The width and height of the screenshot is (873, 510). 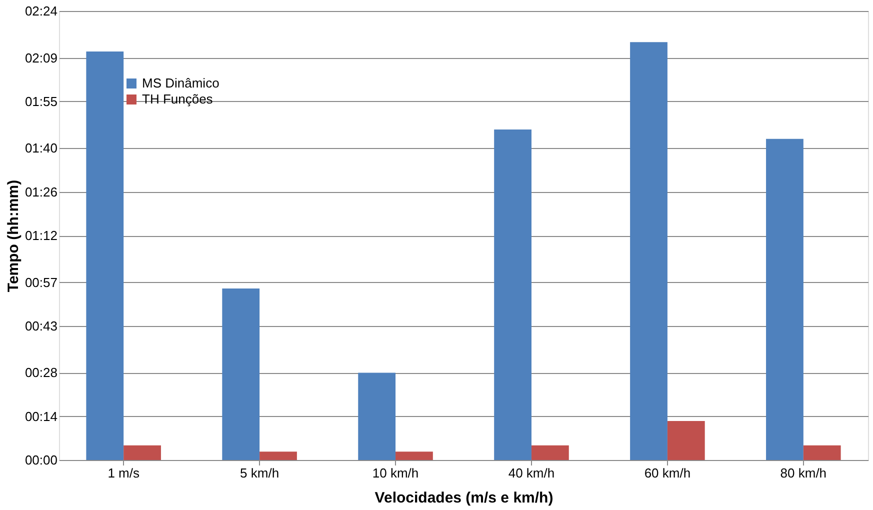 I want to click on x-tick-label: 40 km/h, so click(x=531, y=473).